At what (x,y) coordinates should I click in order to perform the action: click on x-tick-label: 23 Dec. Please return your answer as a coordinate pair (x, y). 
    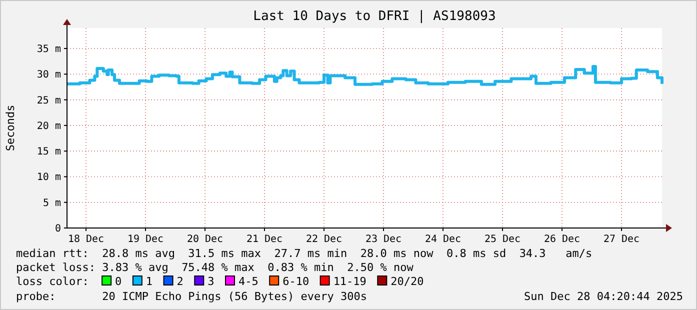
    Looking at the image, I should click on (383, 239).